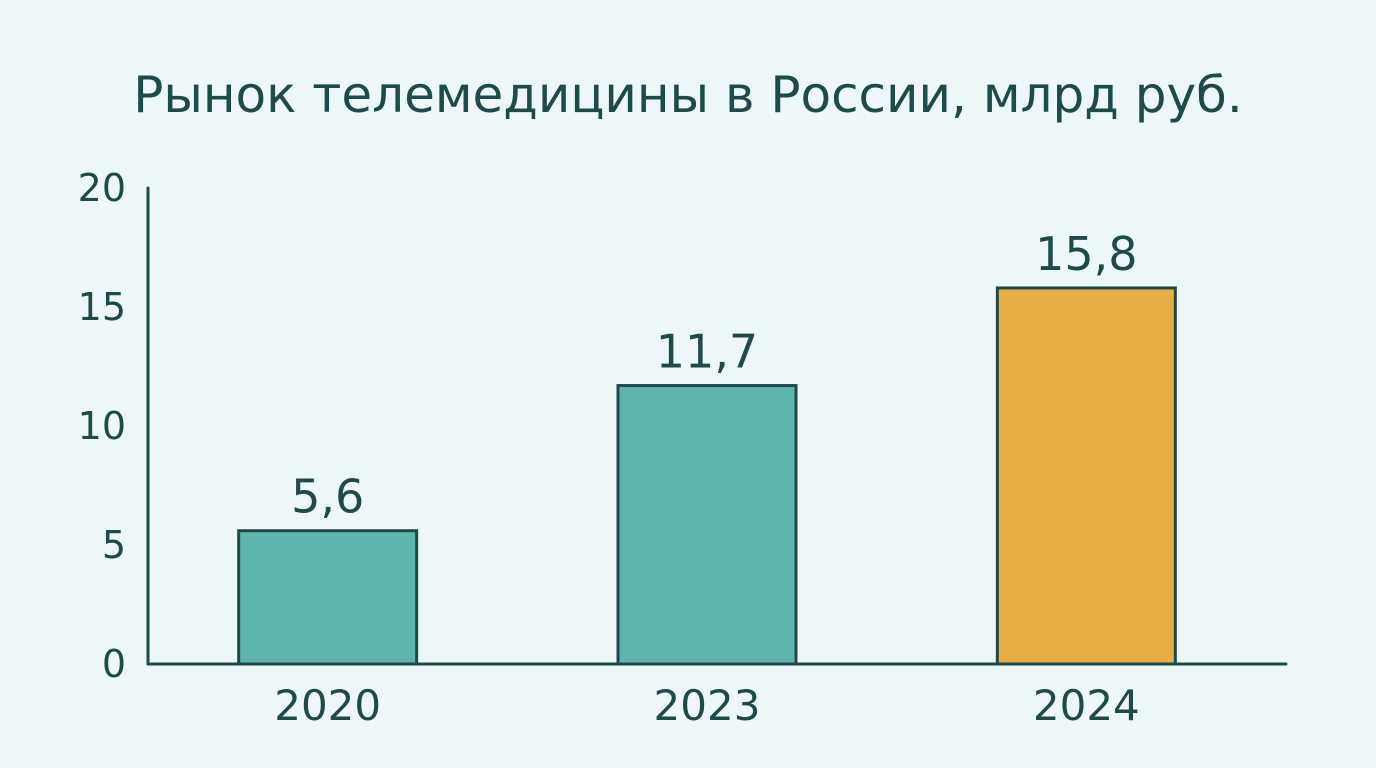 This screenshot has width=1376, height=768. Describe the element at coordinates (1086, 476) in the screenshot. I see `bar-2024` at that location.